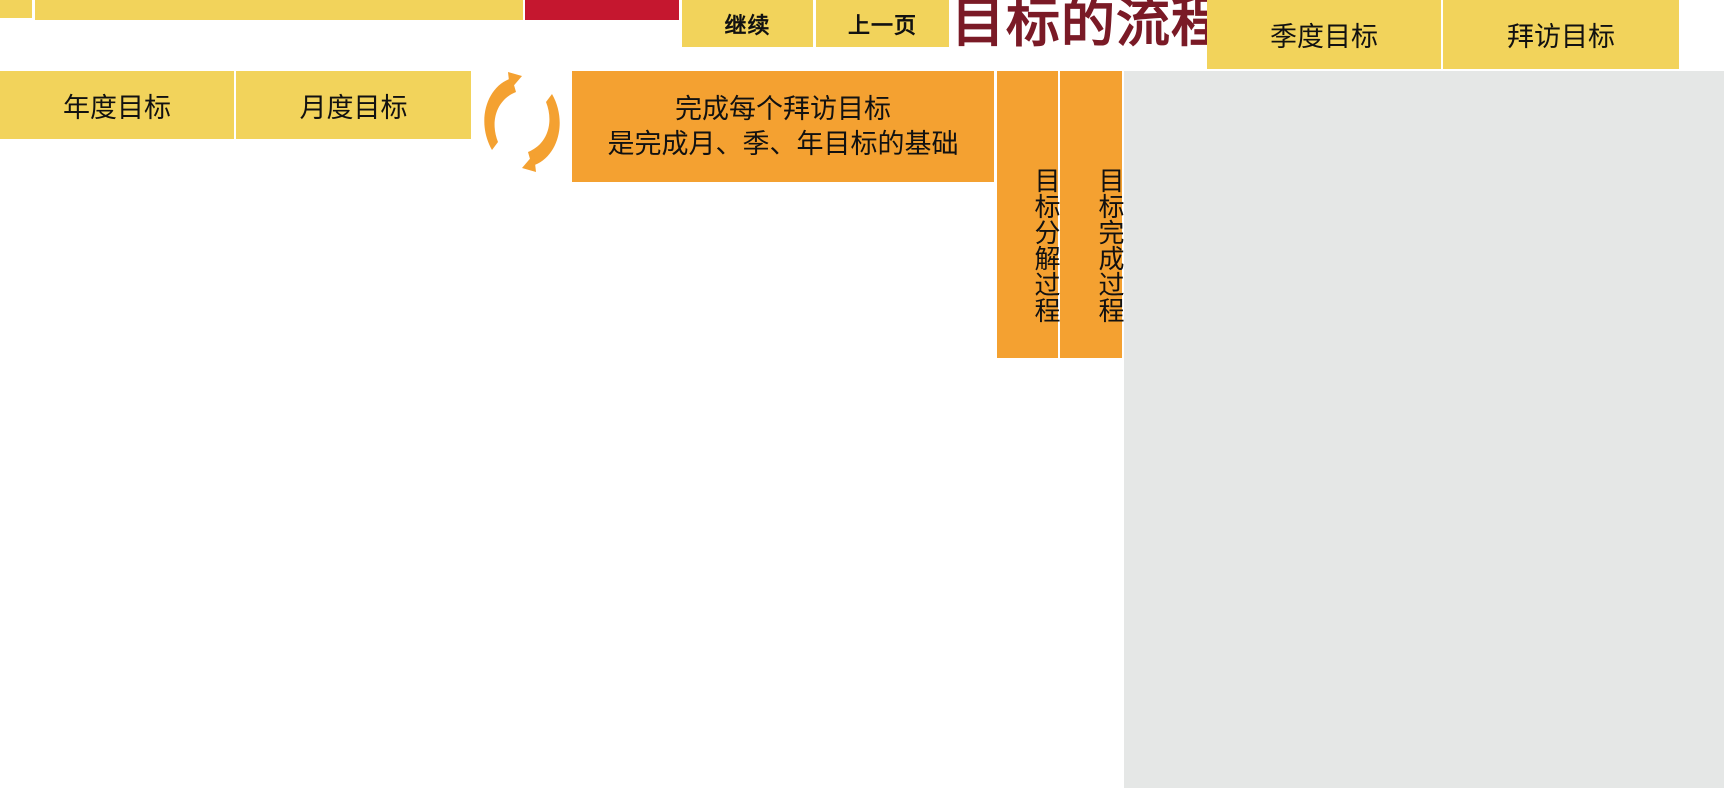 This screenshot has width=1724, height=801. I want to click on annual-goal-label: 年度目标, so click(117, 108).